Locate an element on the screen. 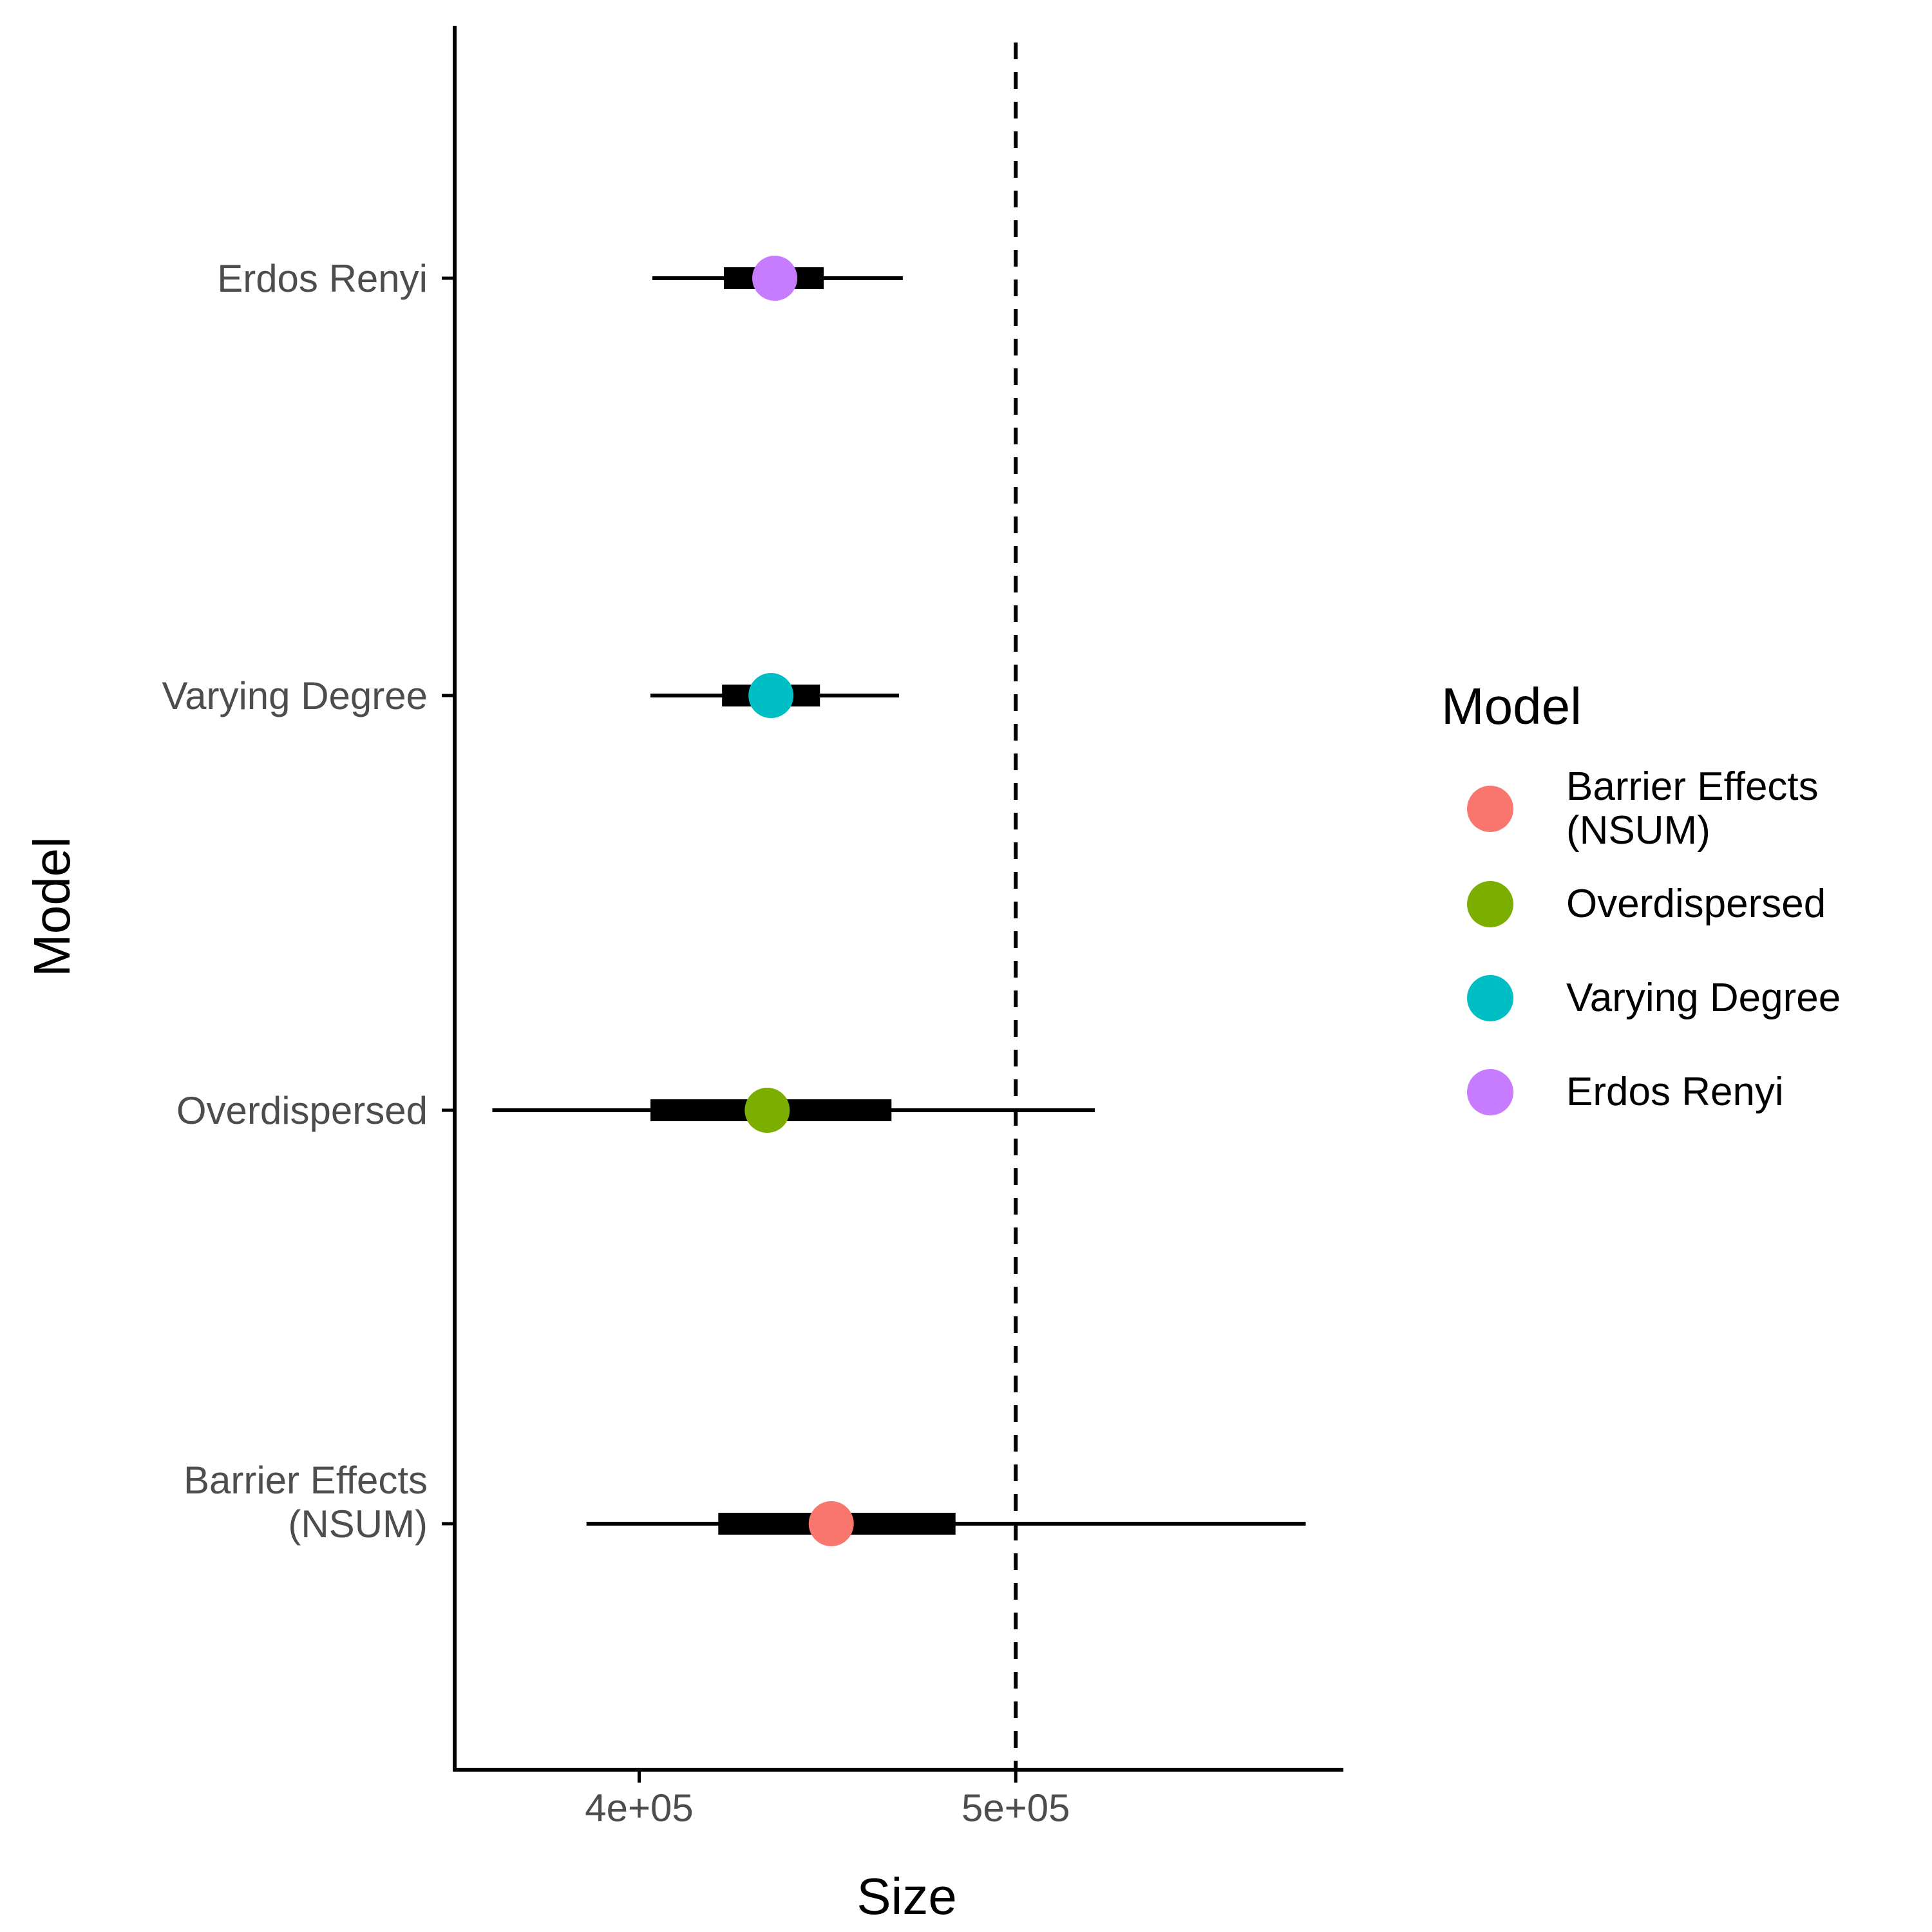  legend-label: (NSUM) is located at coordinates (1638, 830).